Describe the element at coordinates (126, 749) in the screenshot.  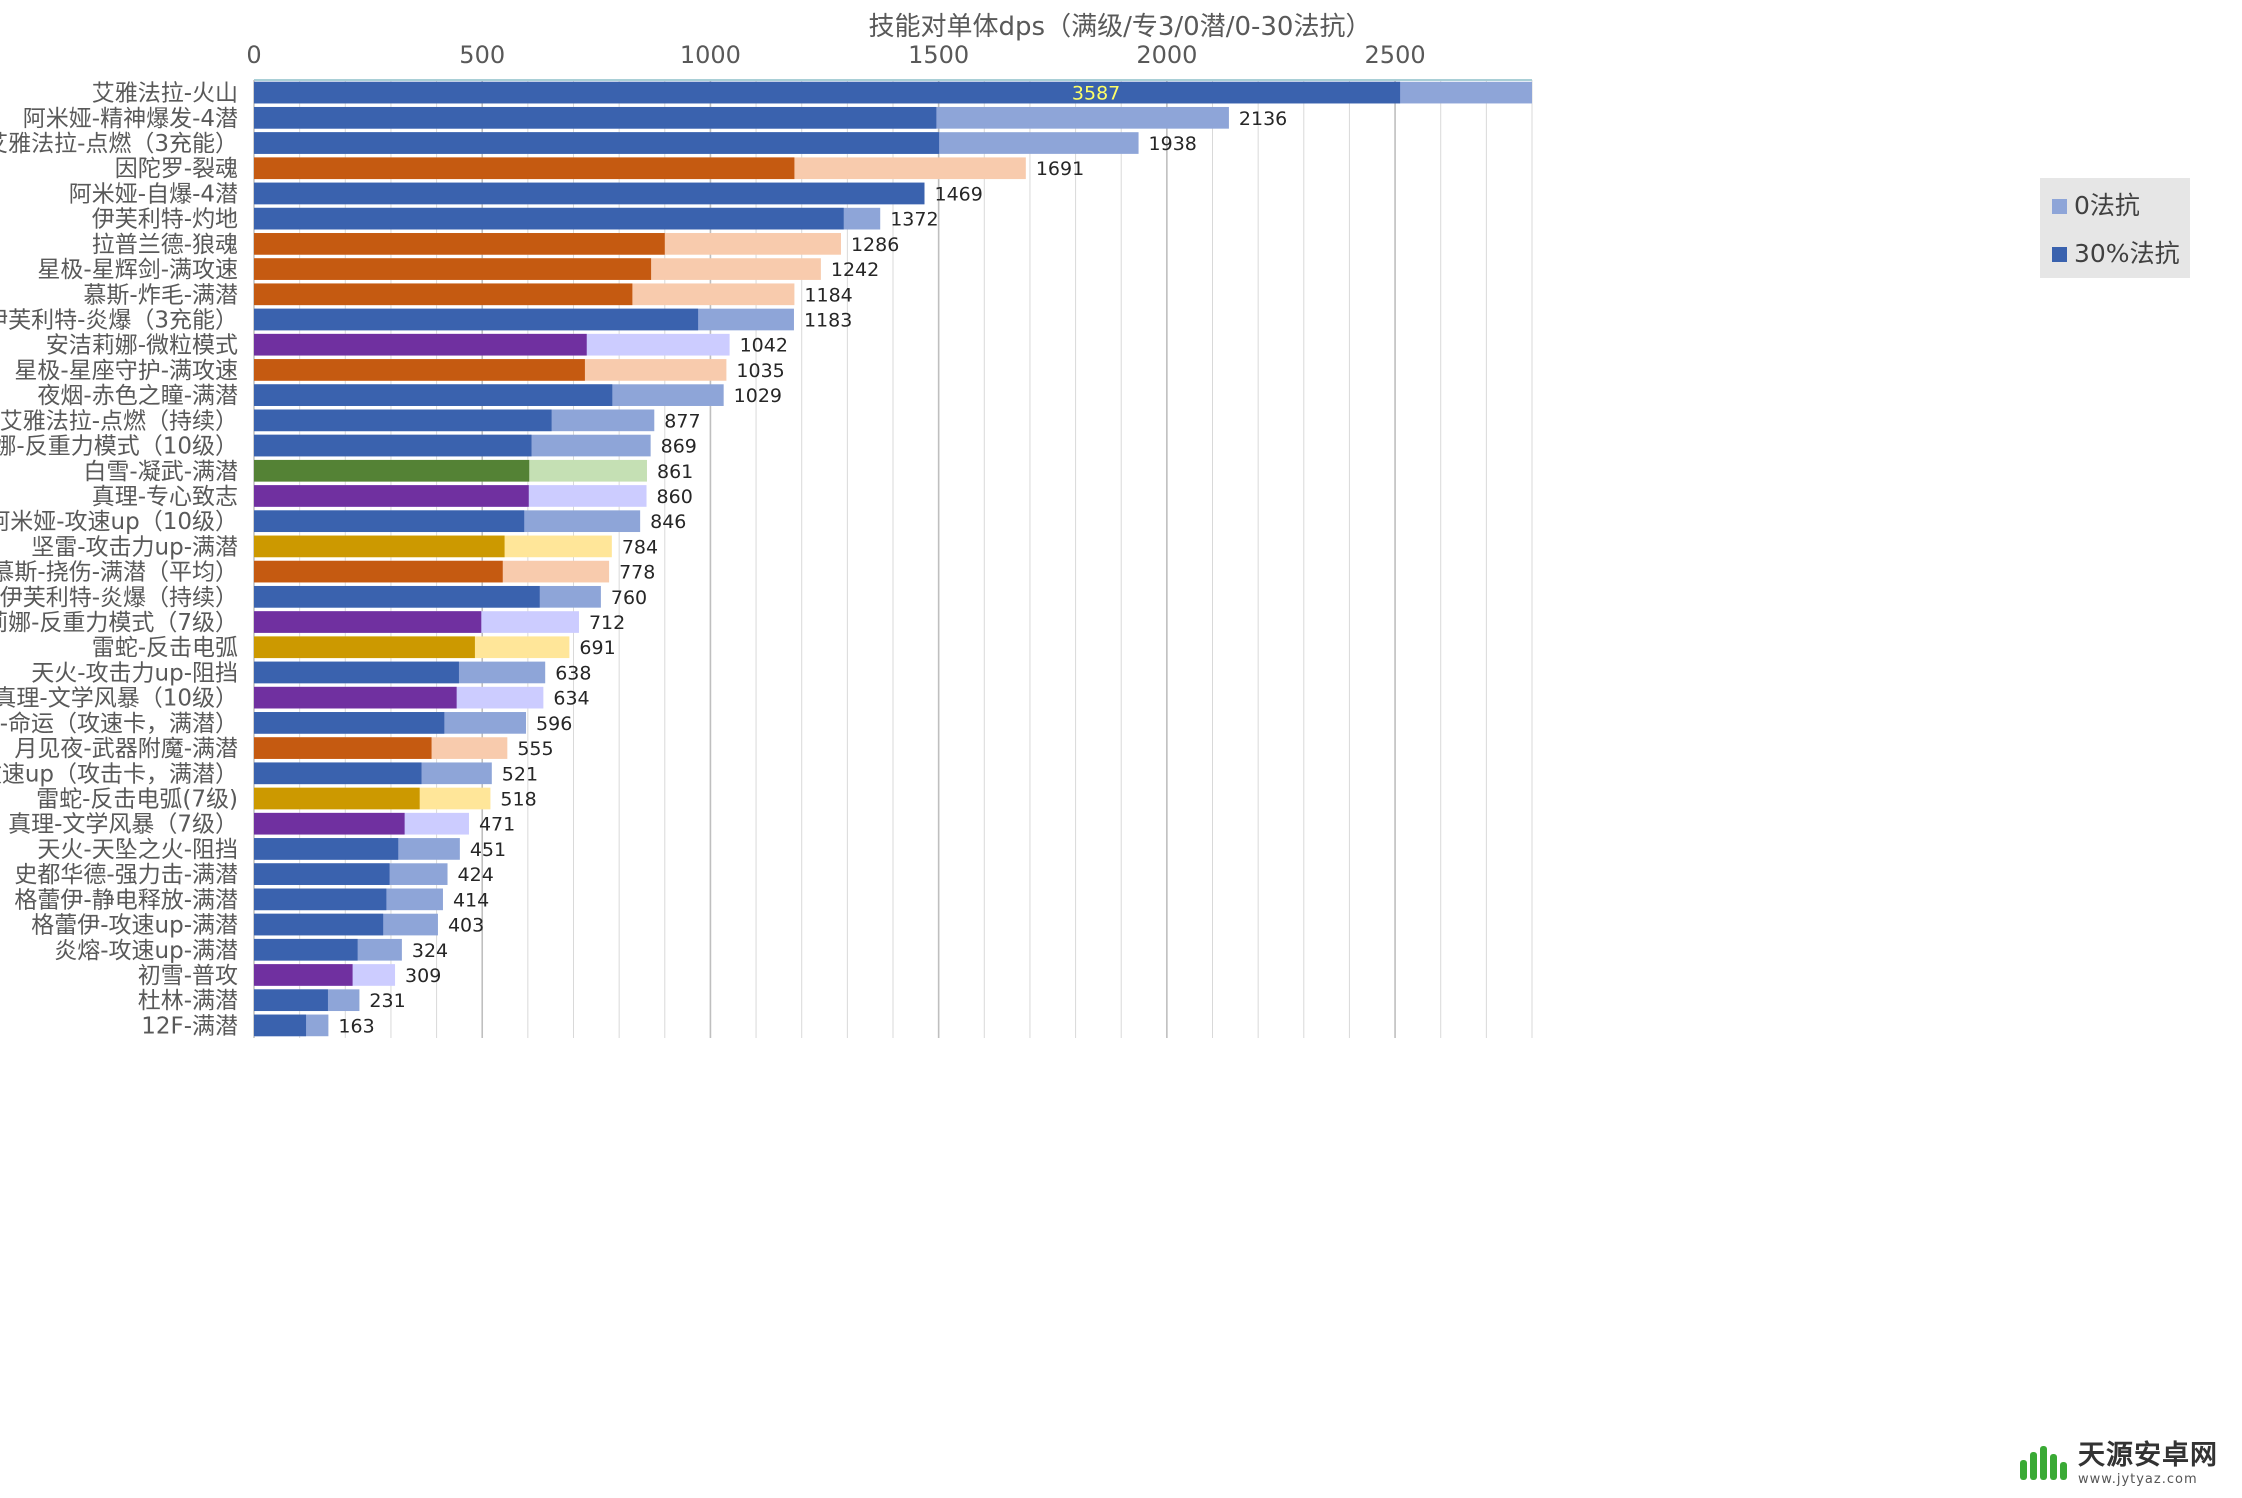
I see `category-label: 月见夜-武器附魔-满潜` at that location.